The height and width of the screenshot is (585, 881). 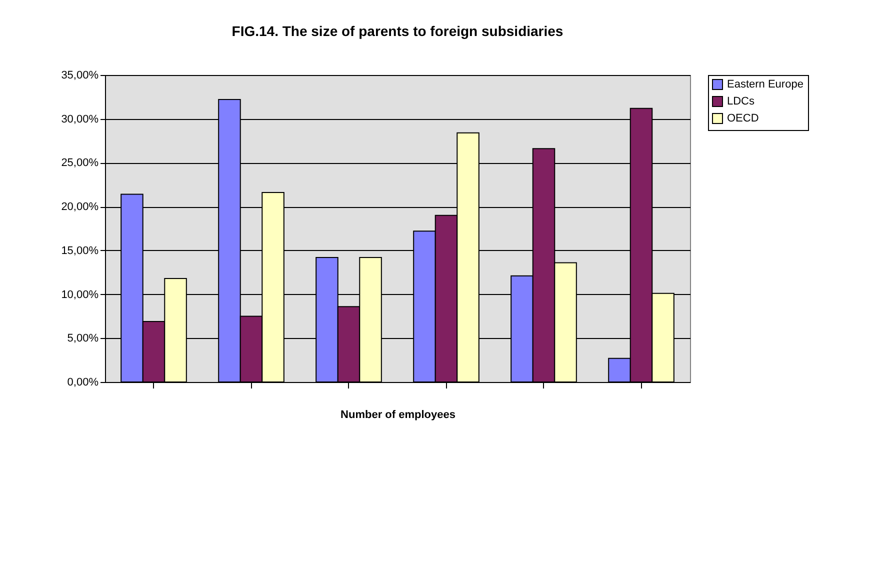 I want to click on y-tick-label: 0,00%, so click(x=83, y=382).